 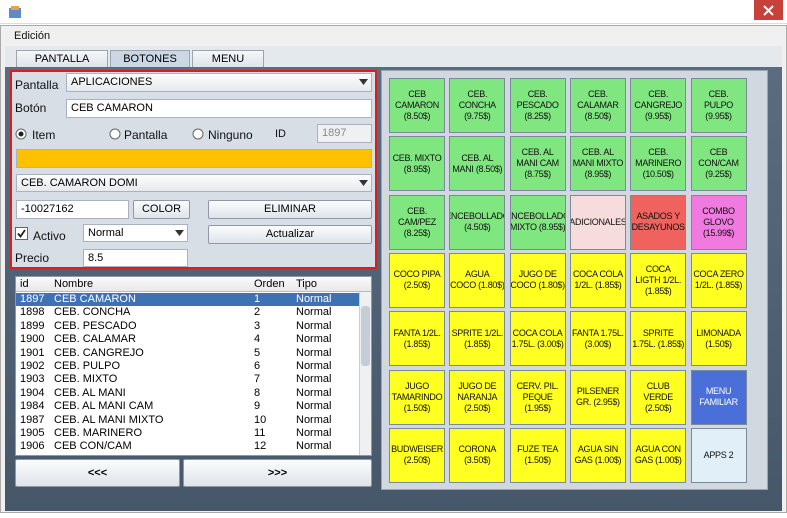 What do you see at coordinates (277, 473) in the screenshot?
I see `next-button: >>>` at bounding box center [277, 473].